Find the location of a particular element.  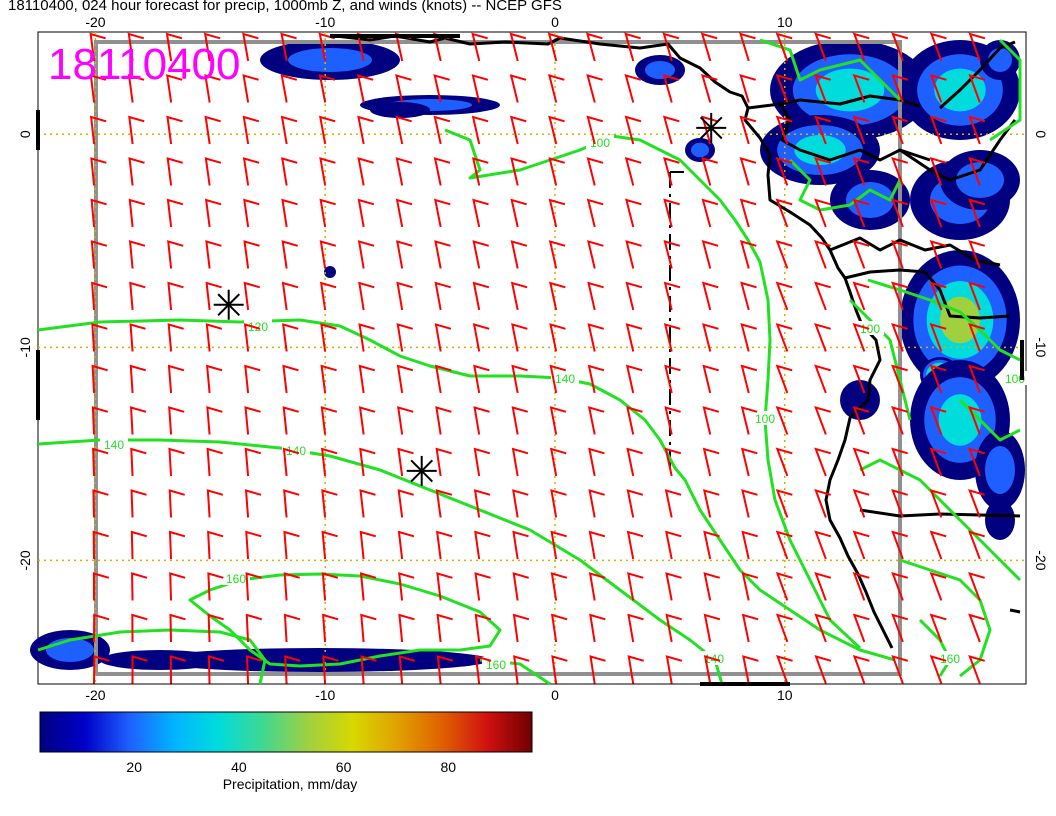

contour-n is located at coordinates (1005, 90).